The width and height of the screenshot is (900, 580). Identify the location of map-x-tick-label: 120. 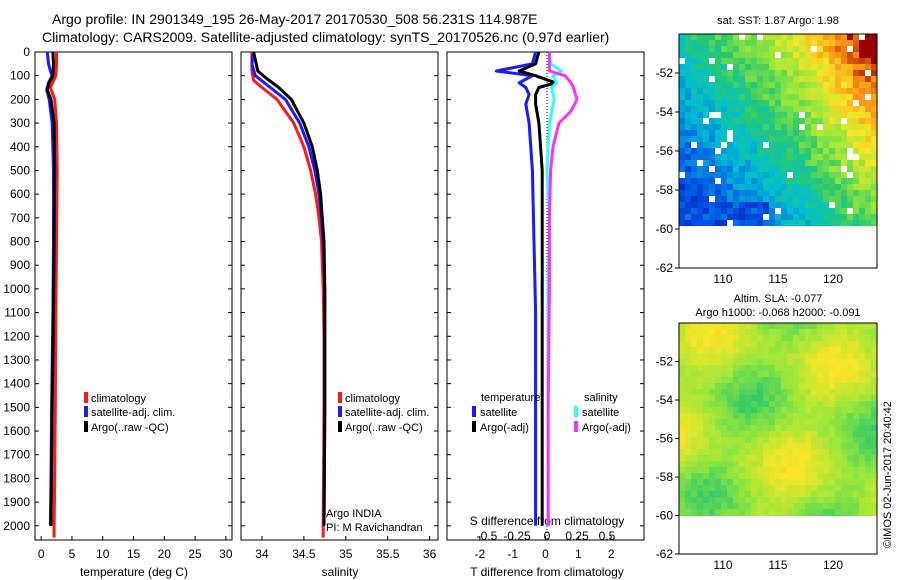
(833, 565).